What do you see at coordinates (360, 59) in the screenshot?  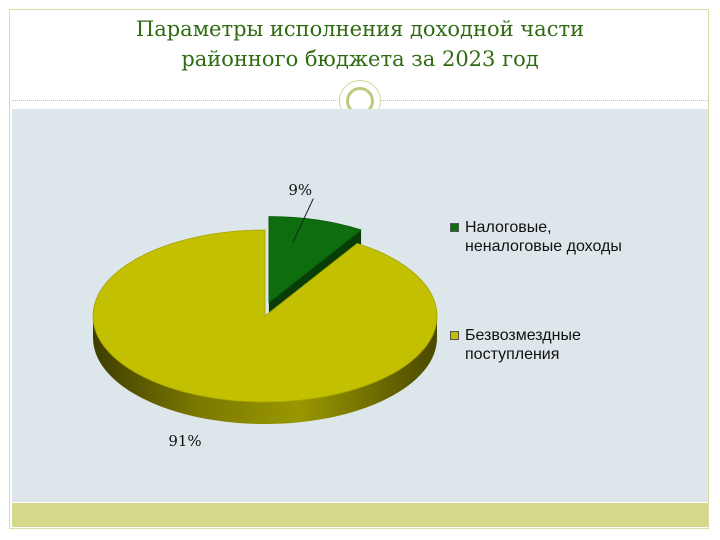 I see `slide-title-line-2: районного бюджета за 2023 год` at bounding box center [360, 59].